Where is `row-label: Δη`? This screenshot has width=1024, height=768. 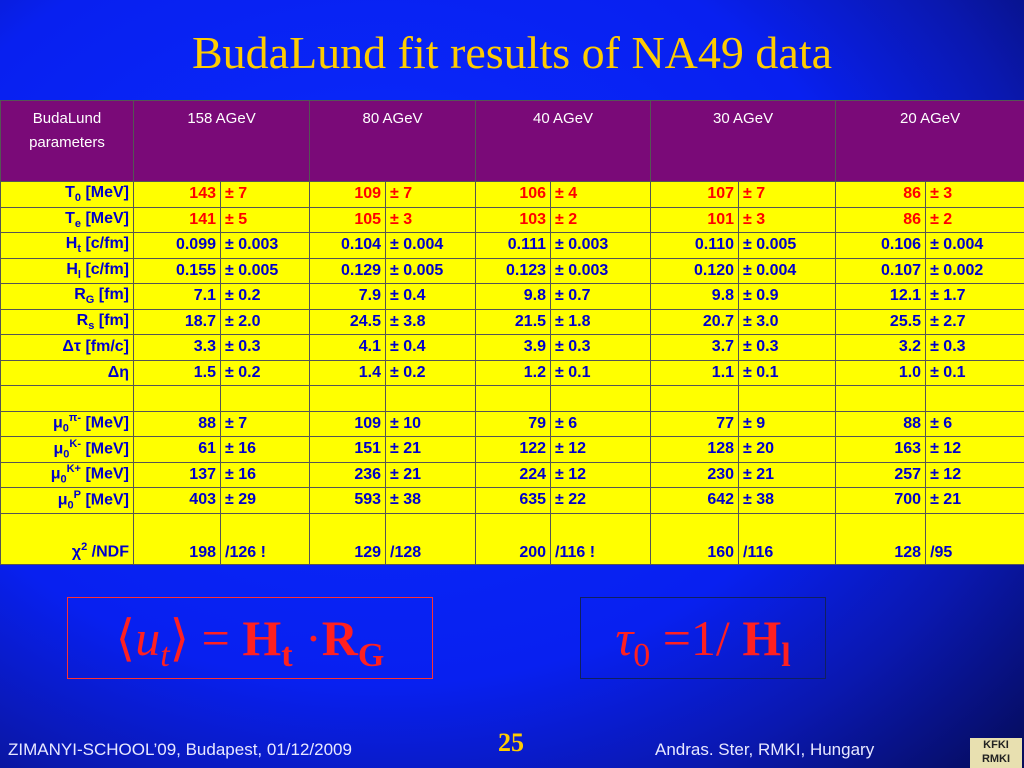 row-label: Δη is located at coordinates (67, 372).